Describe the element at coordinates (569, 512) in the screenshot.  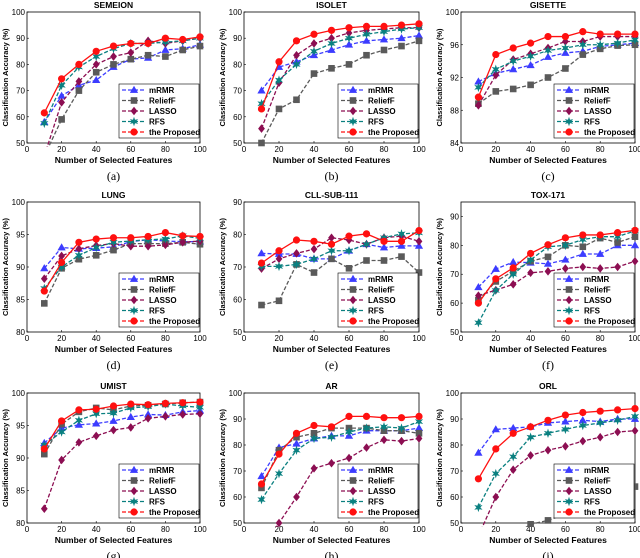
I see `legend-marker-the-proposed` at that location.